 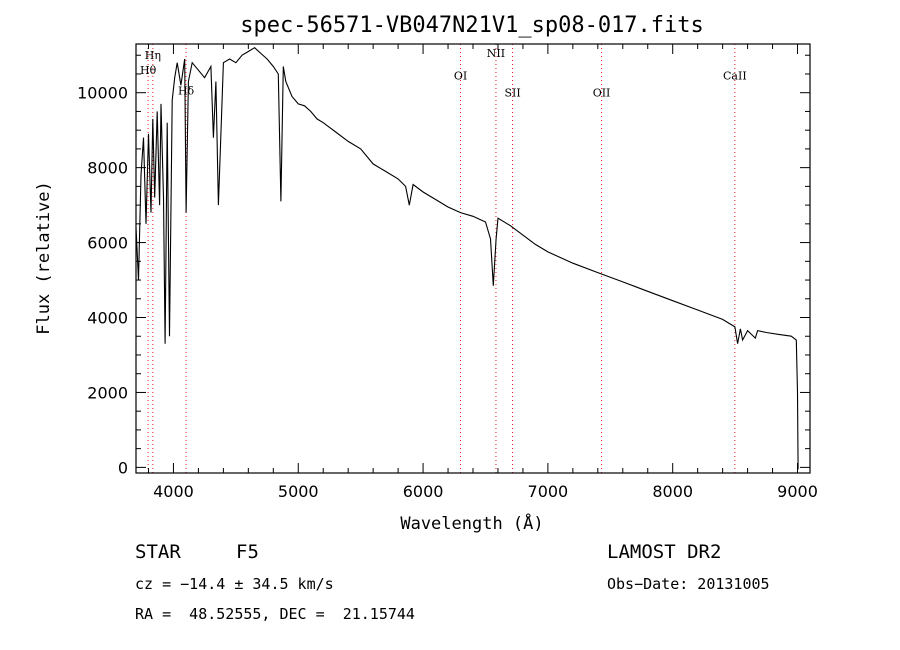 I want to click on x-axis-label: Wavelength (Å), so click(x=471, y=523).